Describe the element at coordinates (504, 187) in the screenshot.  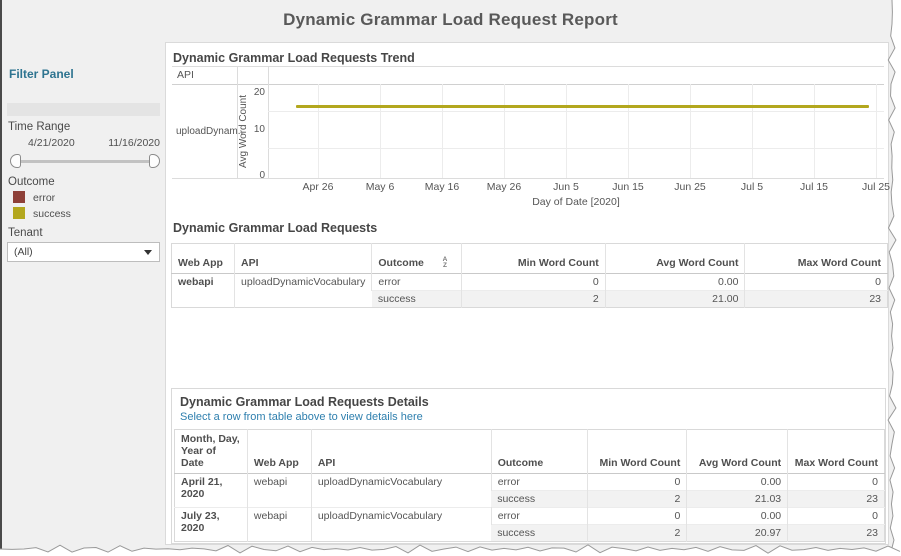
I see `x-tick-label: May 26` at that location.